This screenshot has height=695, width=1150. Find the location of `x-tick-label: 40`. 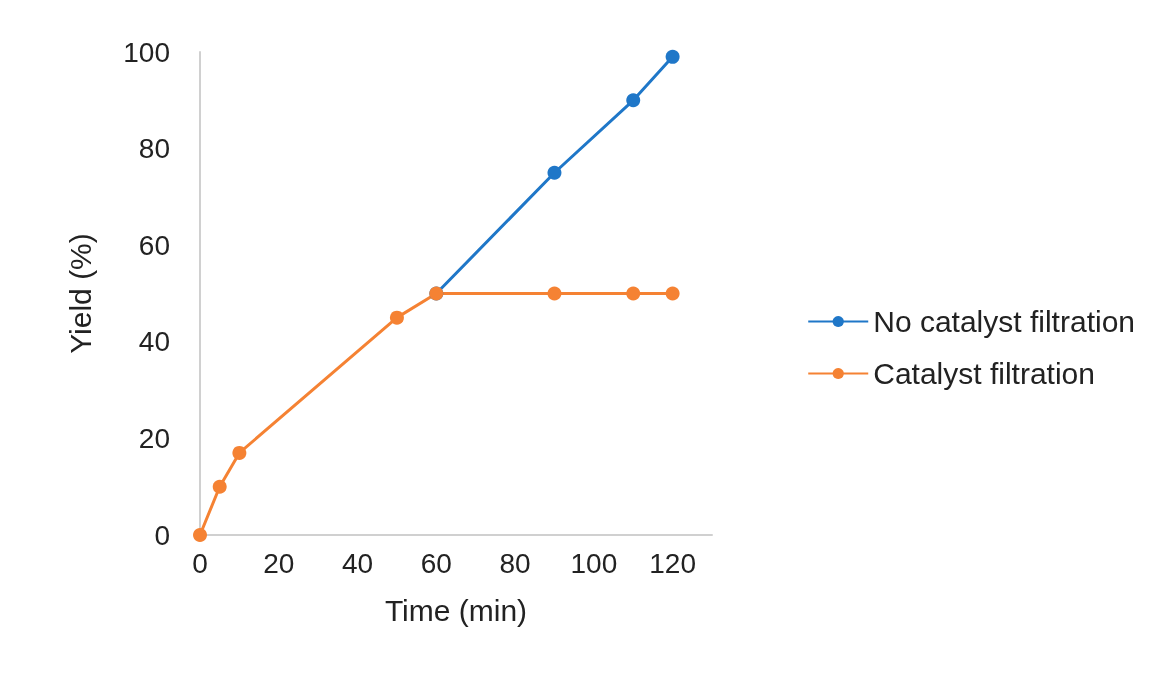

x-tick-label: 40 is located at coordinates (357, 563).